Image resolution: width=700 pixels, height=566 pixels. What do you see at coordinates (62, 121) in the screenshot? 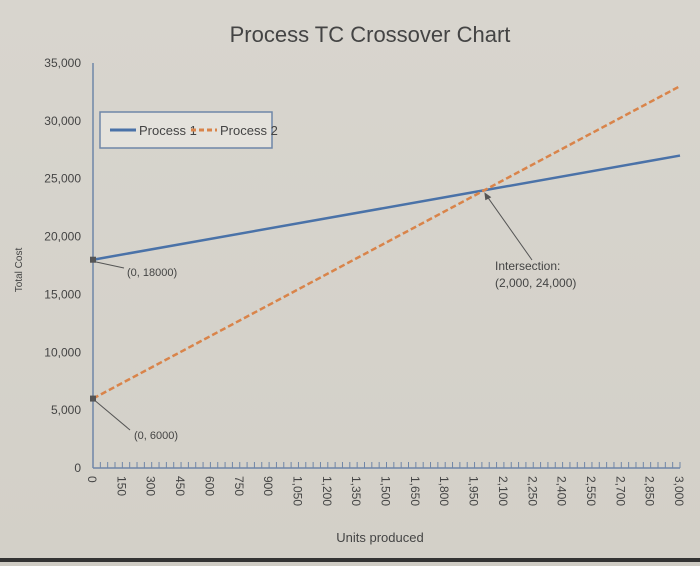
I see `y-tick-label: 30,000` at bounding box center [62, 121].